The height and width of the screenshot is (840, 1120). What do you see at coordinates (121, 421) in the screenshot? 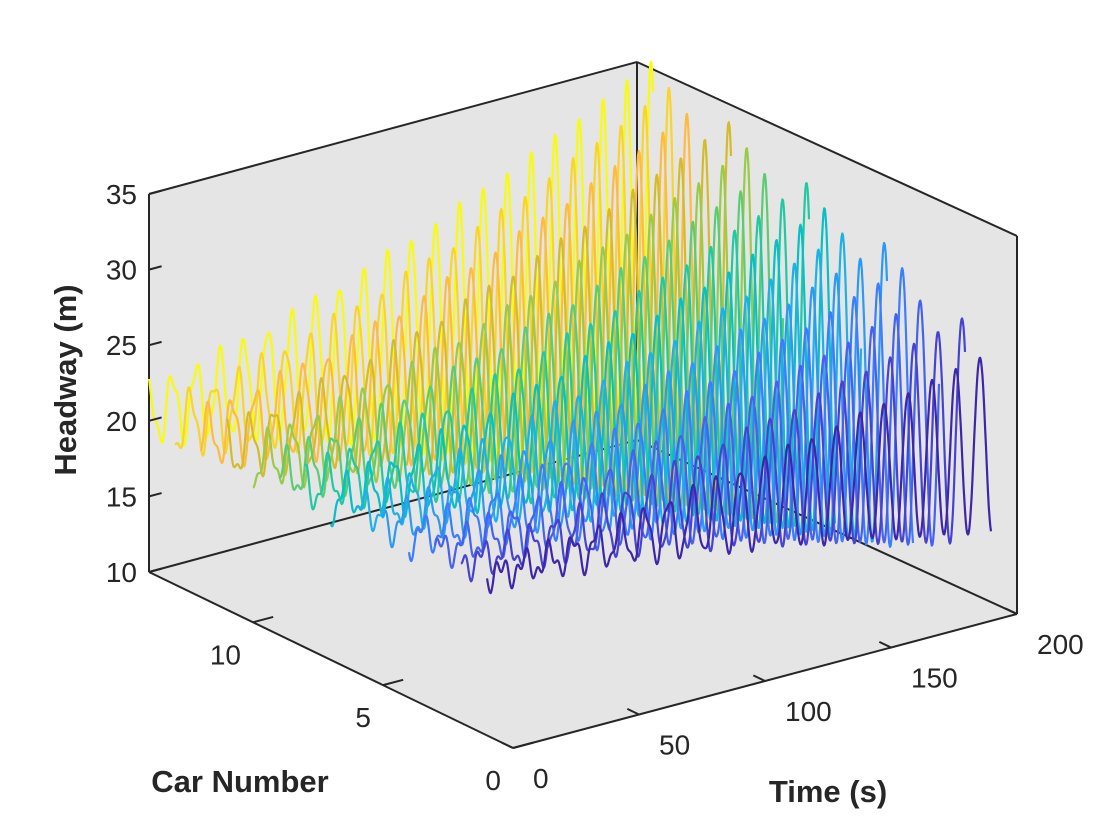
I see `z-tick-label: 20` at bounding box center [121, 421].